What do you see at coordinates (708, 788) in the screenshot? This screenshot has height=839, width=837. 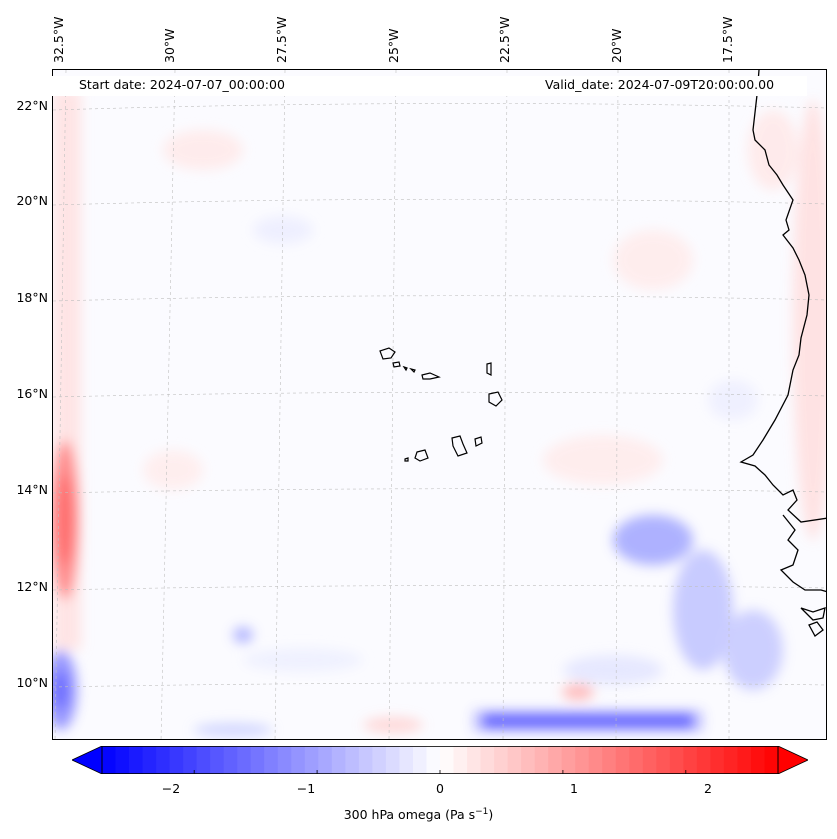 I see `colorbar-tick-label-2: 2` at bounding box center [708, 788].